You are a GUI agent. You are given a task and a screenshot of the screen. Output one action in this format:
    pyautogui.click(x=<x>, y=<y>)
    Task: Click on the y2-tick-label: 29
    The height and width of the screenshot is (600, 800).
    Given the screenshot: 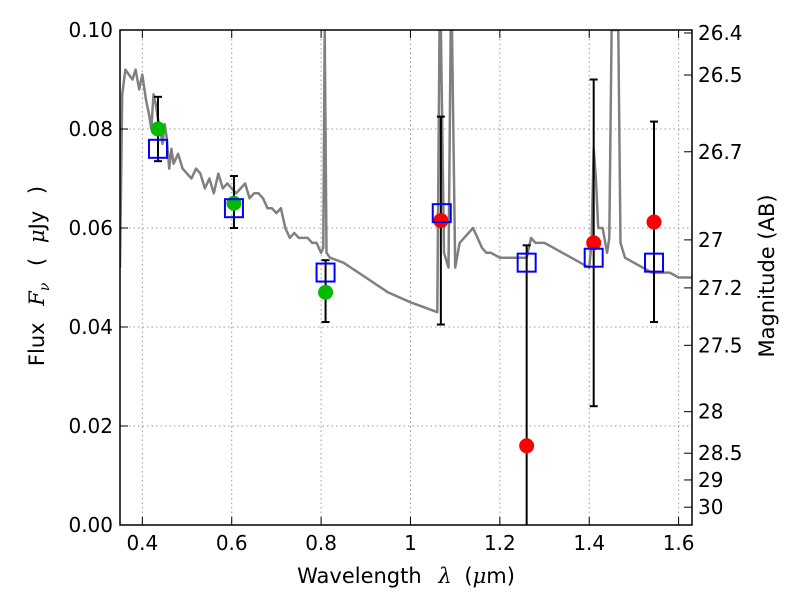 What is the action you would take?
    pyautogui.click(x=710, y=480)
    